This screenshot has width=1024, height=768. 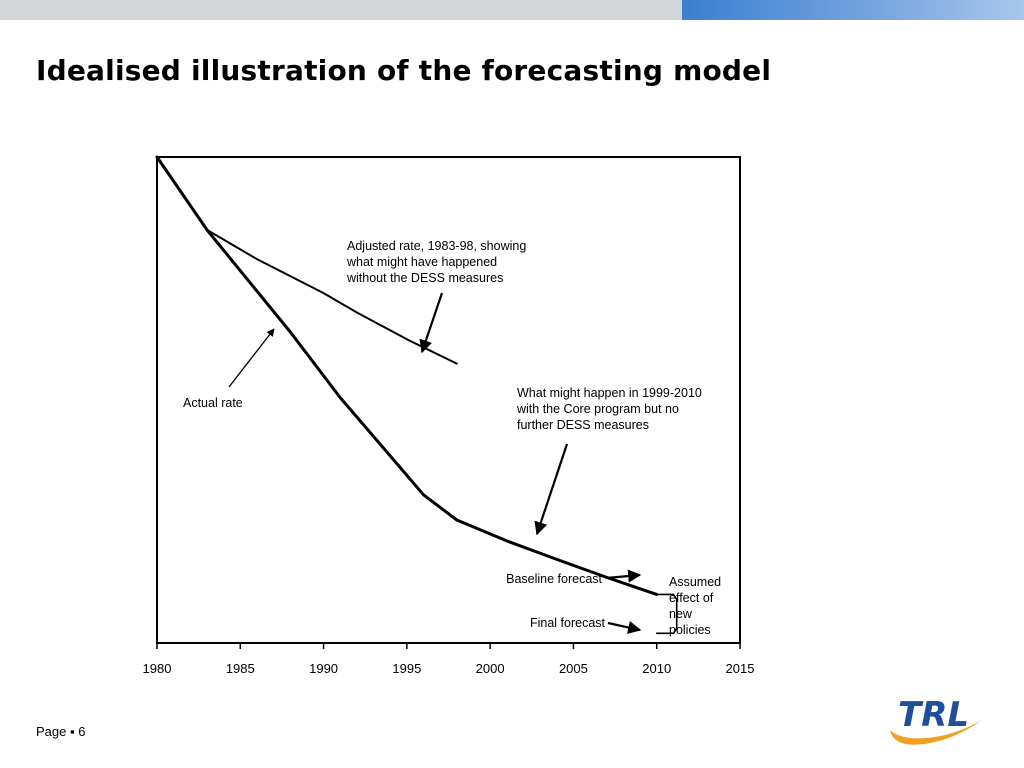 I want to click on page-footer: Page ▪ 6, so click(x=60, y=731).